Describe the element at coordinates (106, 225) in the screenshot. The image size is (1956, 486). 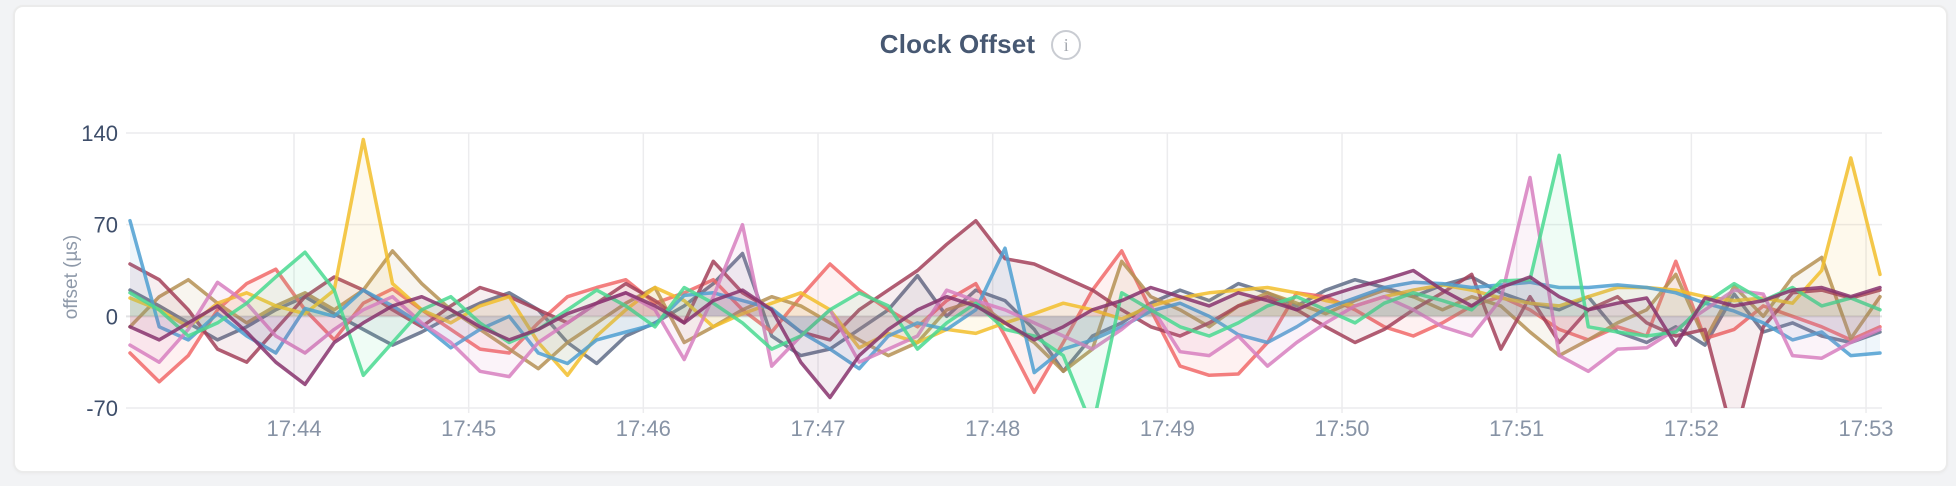
I see `y-tick-label: 70` at that location.